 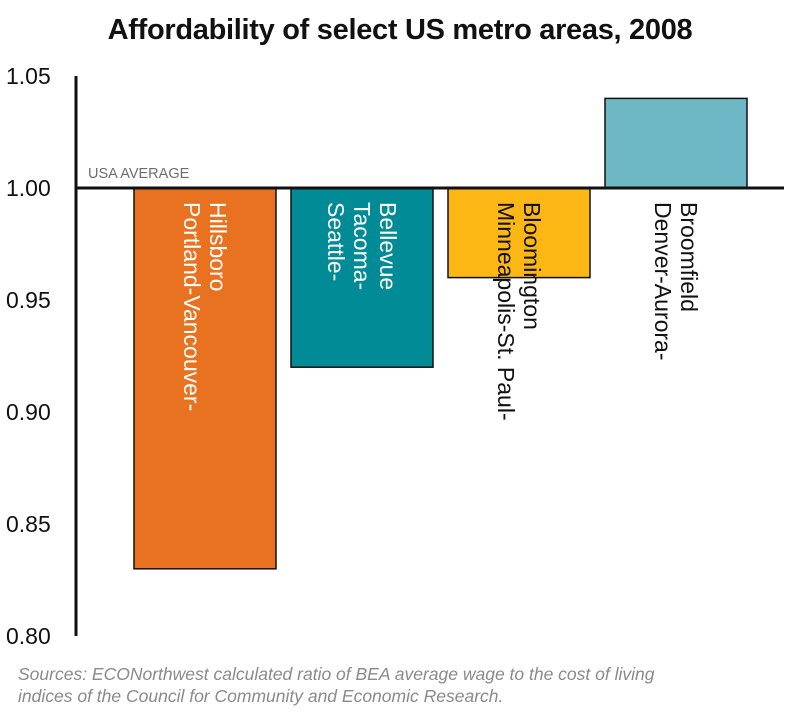 I want to click on y-tick-label: 0.90, so click(x=28, y=412).